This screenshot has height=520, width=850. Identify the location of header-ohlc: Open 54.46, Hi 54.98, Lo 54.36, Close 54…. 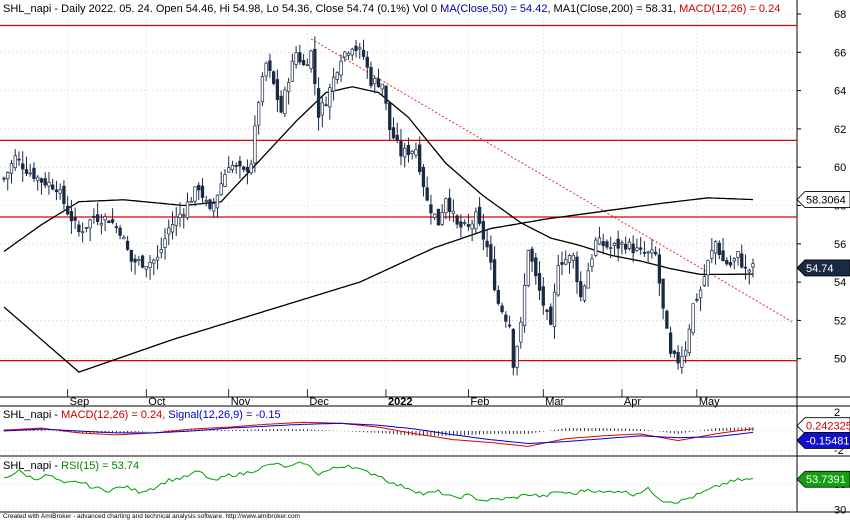
(296, 9).